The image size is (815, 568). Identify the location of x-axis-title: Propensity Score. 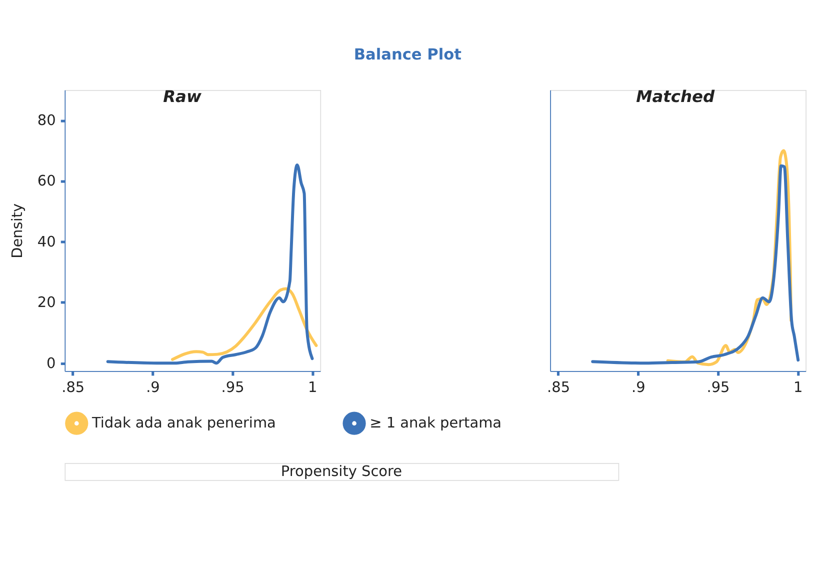
(341, 472).